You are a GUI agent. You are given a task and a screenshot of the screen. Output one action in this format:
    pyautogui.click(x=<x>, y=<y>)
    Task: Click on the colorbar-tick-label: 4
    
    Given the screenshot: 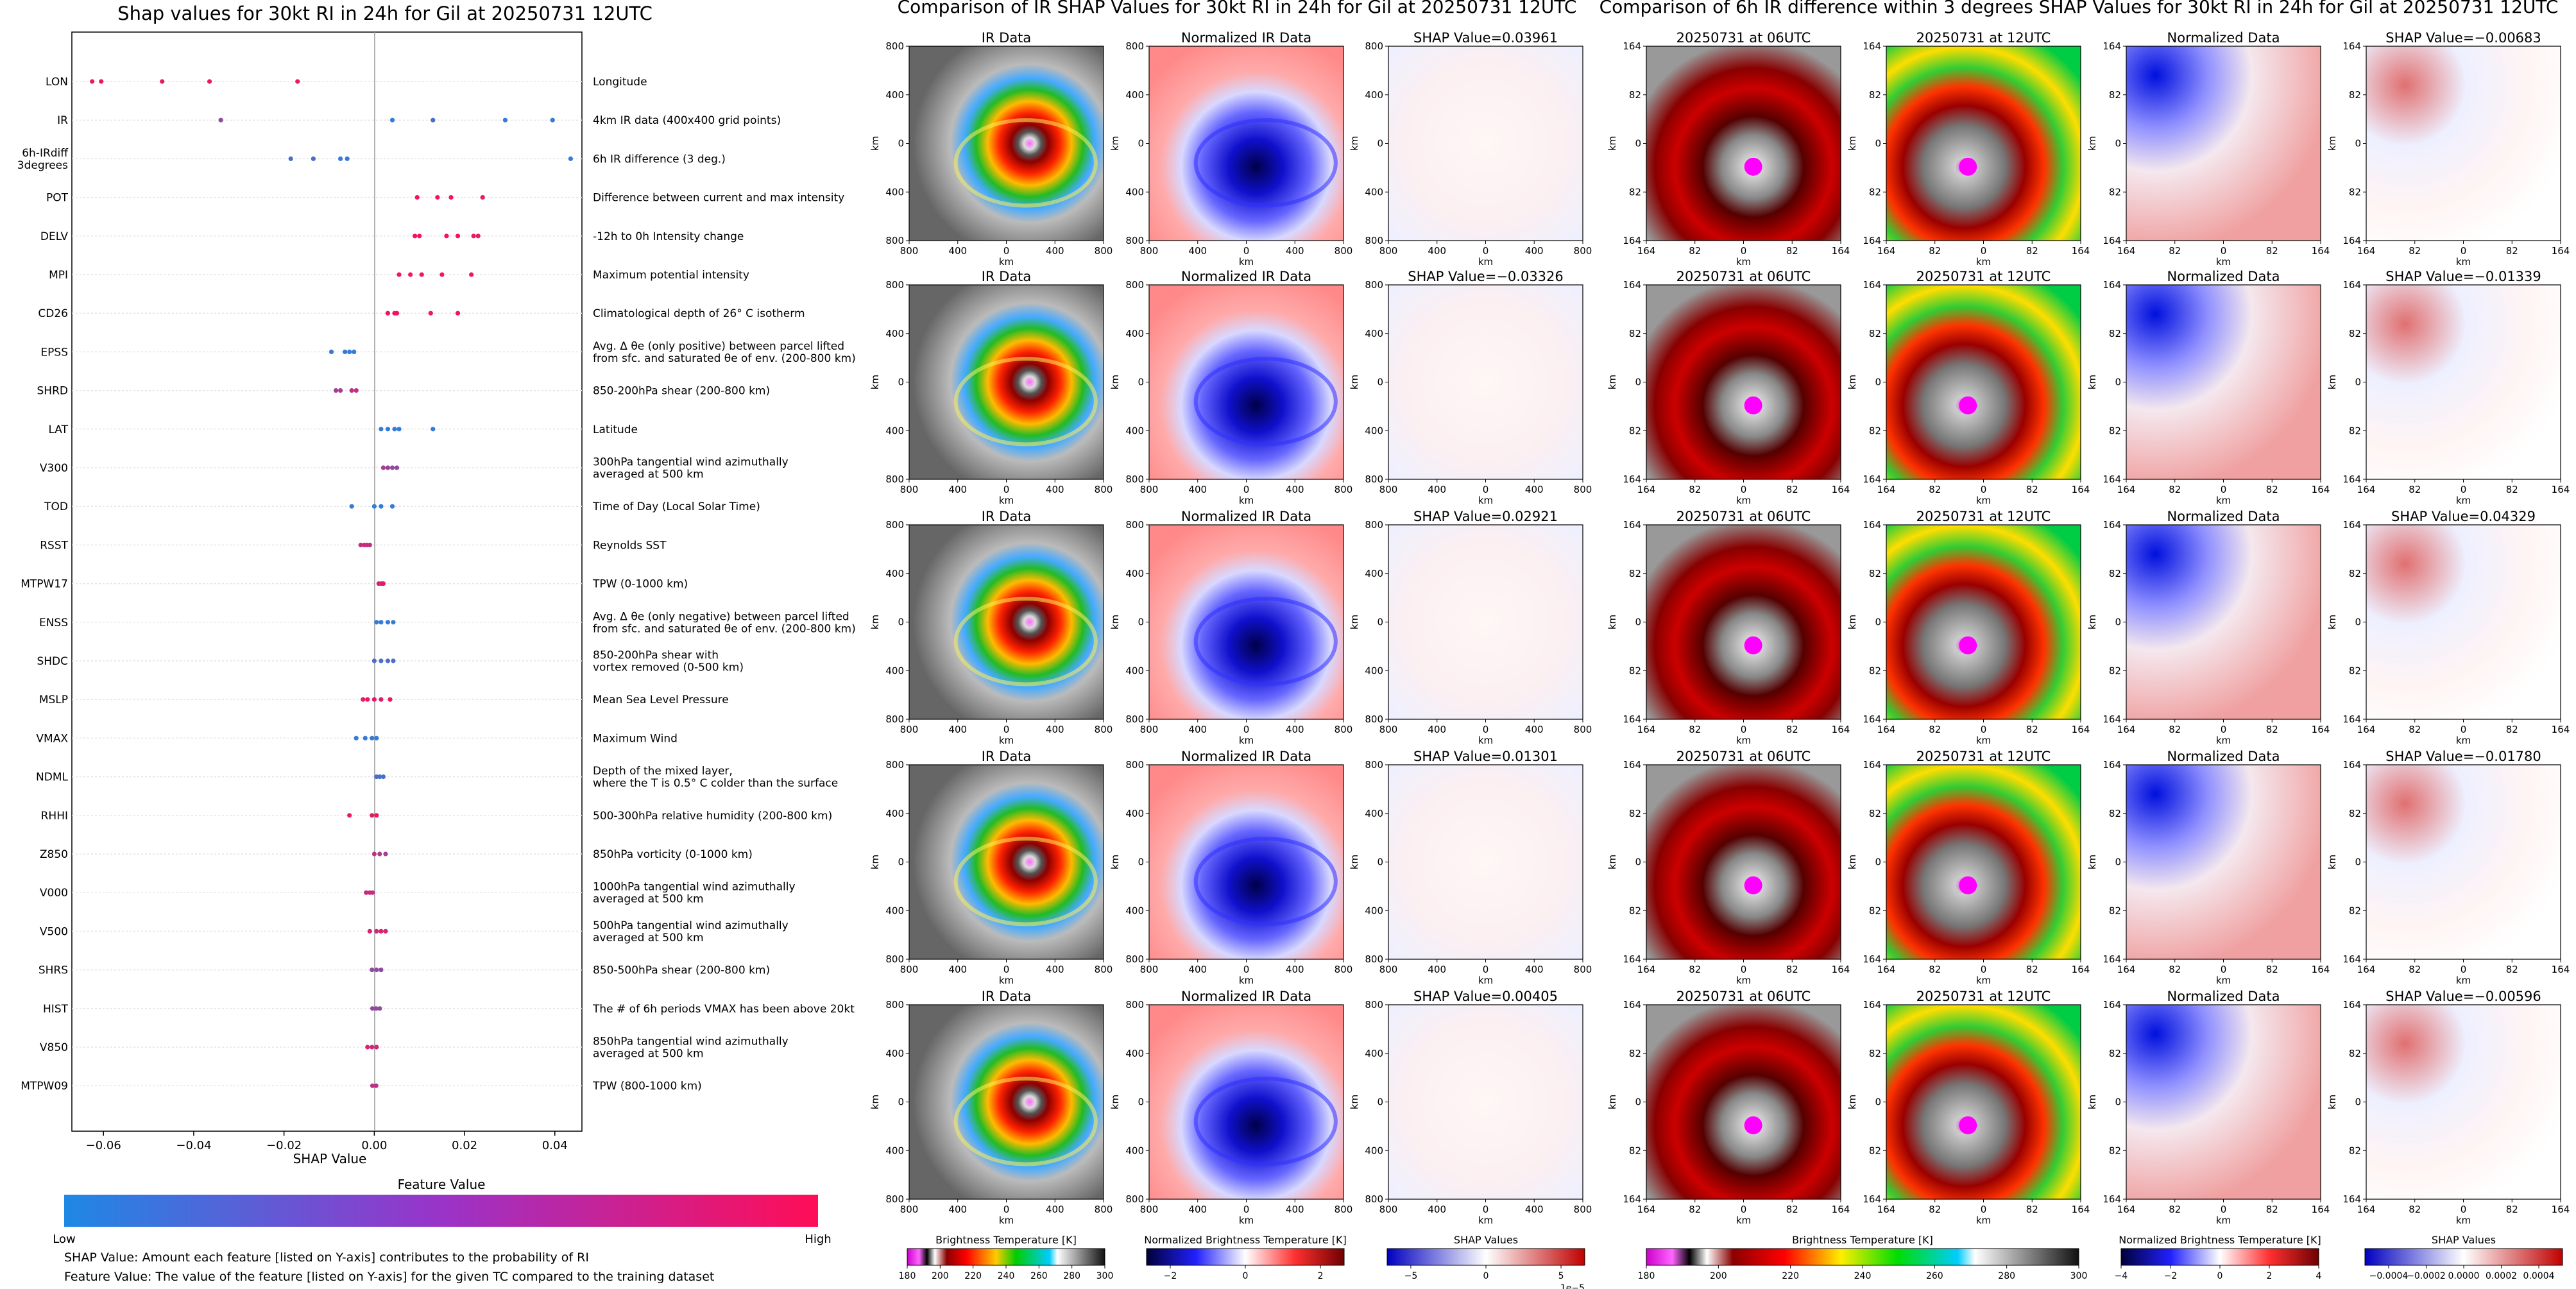 What is the action you would take?
    pyautogui.click(x=2319, y=1276)
    